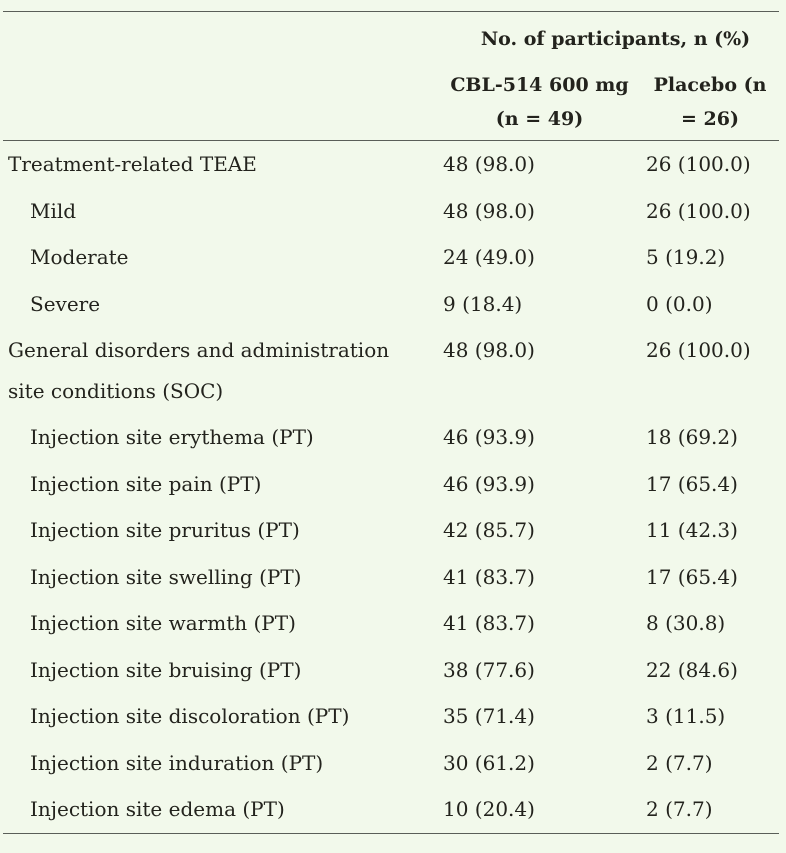  What do you see at coordinates (391, 211) in the screenshot?
I see `table-row-mild: Mild 48 (98.0) 26 (100.0)` at bounding box center [391, 211].